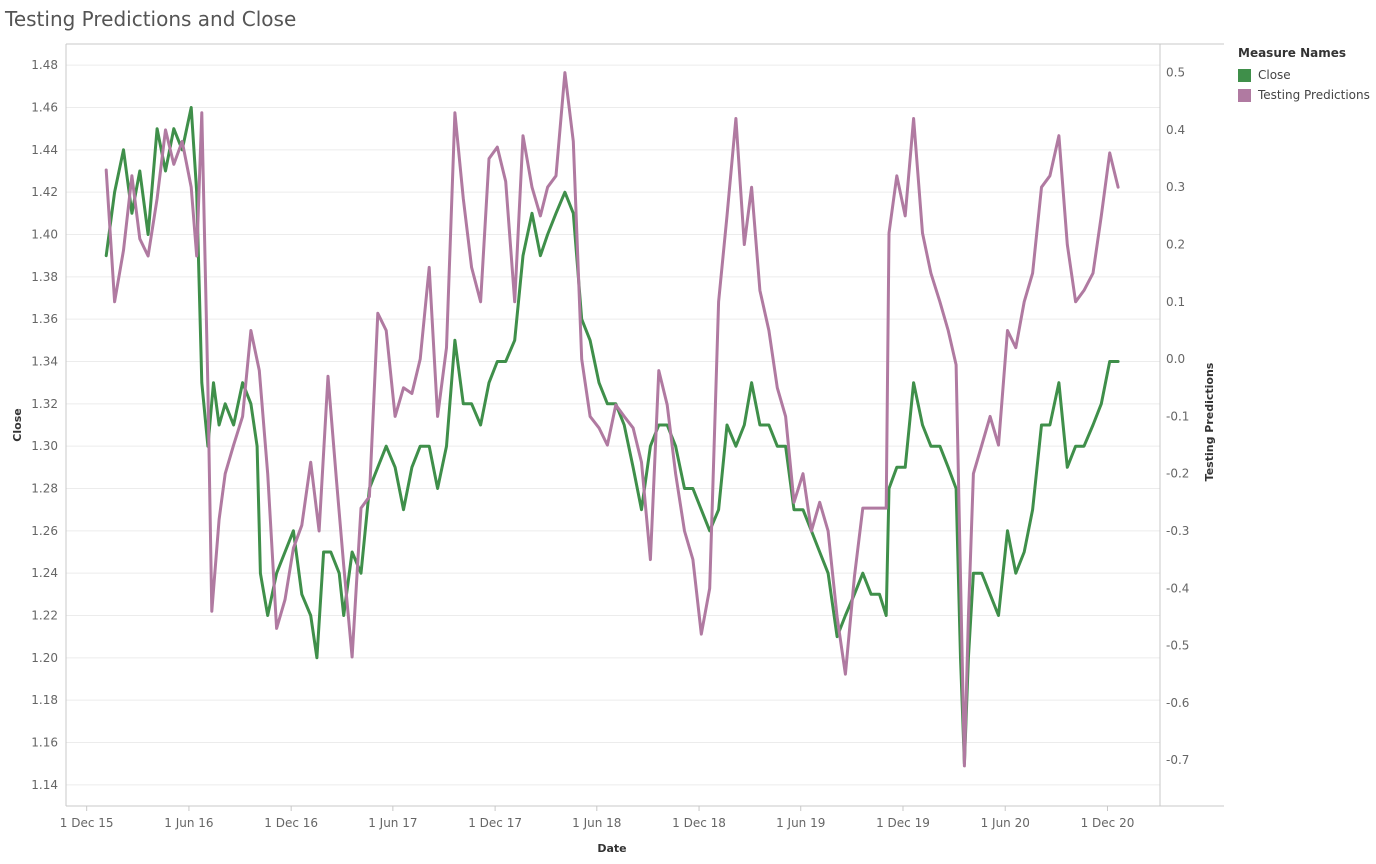 The height and width of the screenshot is (864, 1376). Describe the element at coordinates (1175, 245) in the screenshot. I see `right-tick-label: 0.2` at that location.